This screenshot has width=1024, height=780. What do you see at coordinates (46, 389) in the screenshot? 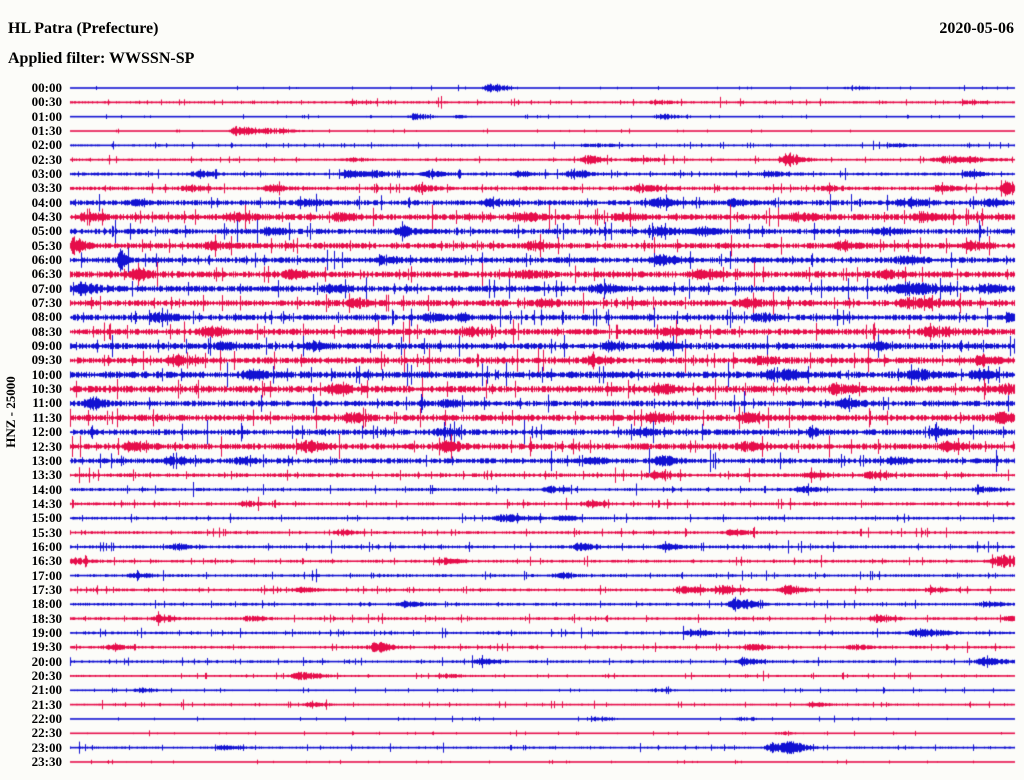
I see `time-label: 10:30` at bounding box center [46, 389].